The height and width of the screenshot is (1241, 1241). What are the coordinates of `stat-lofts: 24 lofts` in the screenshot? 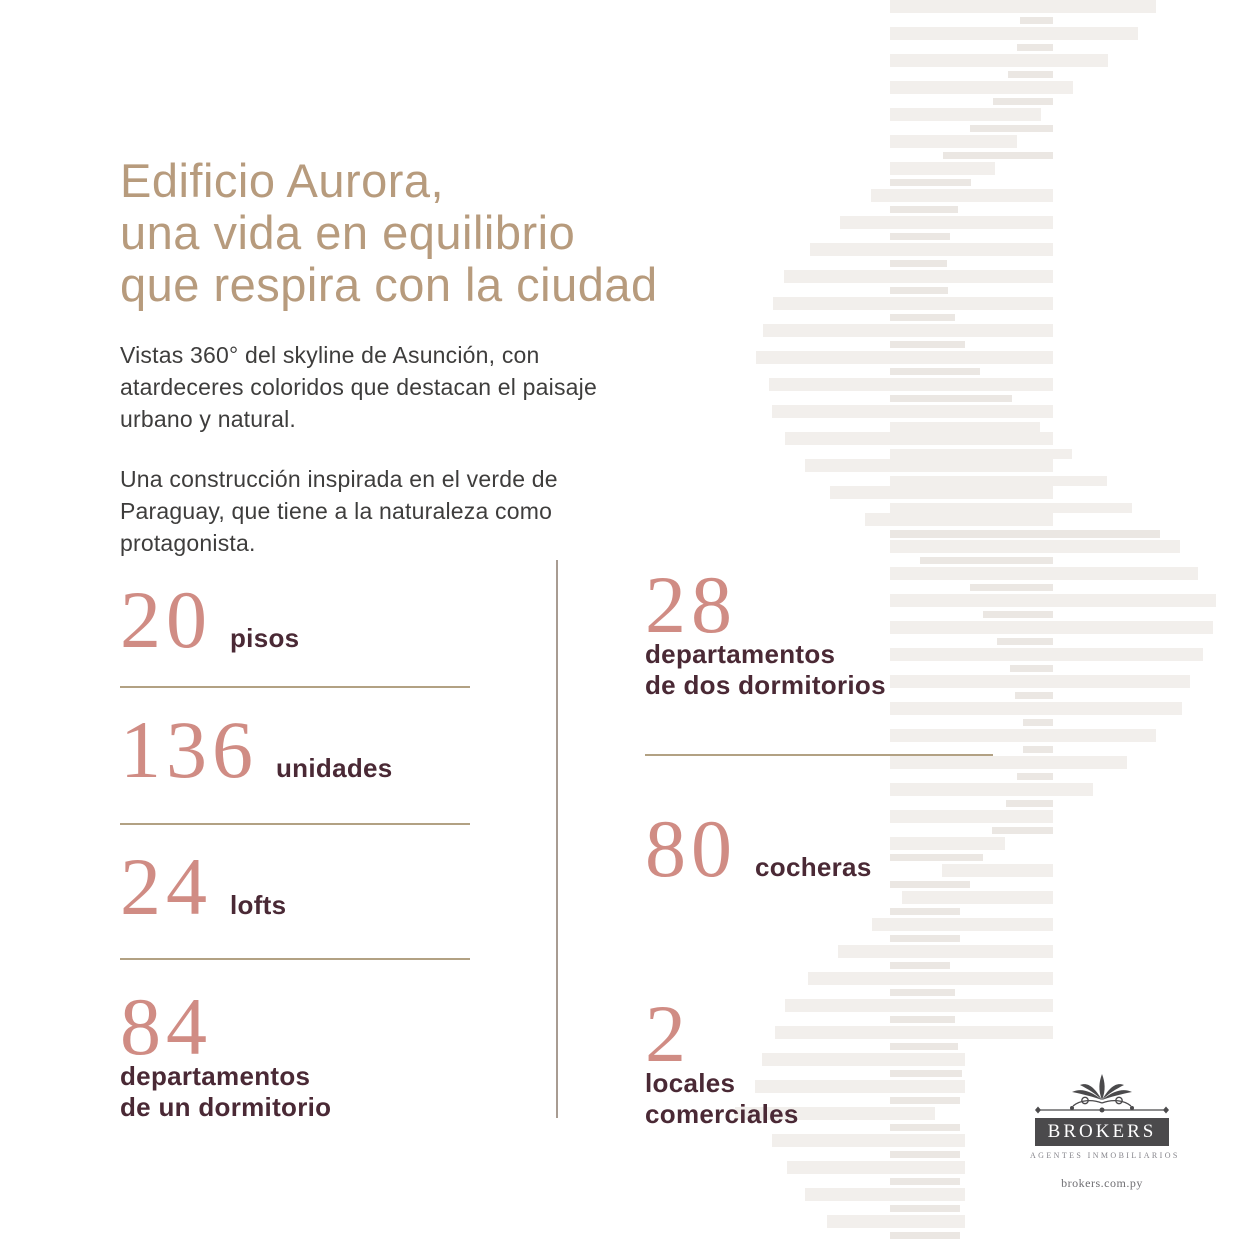 It's located at (203, 887).